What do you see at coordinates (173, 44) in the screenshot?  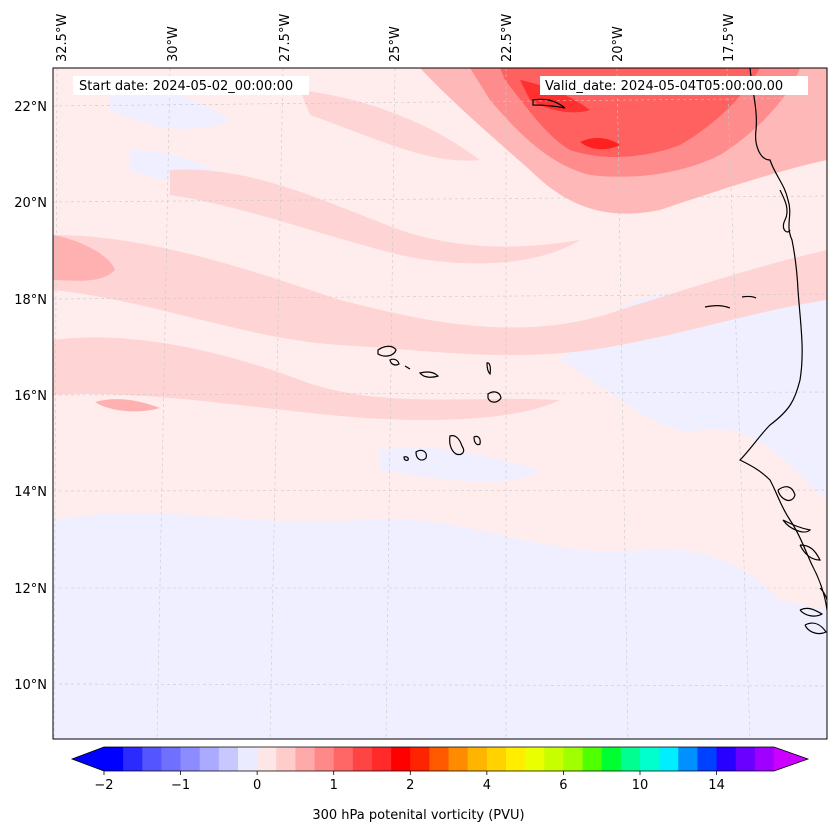 I see `lon-label-300: 30°W` at bounding box center [173, 44].